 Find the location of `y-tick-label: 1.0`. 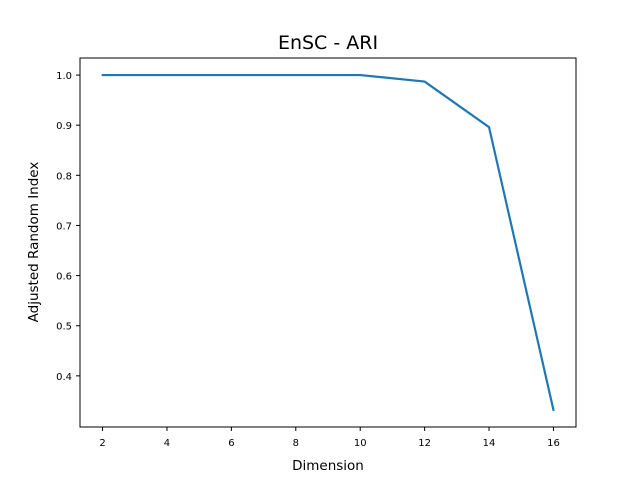

y-tick-label: 1.0 is located at coordinates (64, 76).